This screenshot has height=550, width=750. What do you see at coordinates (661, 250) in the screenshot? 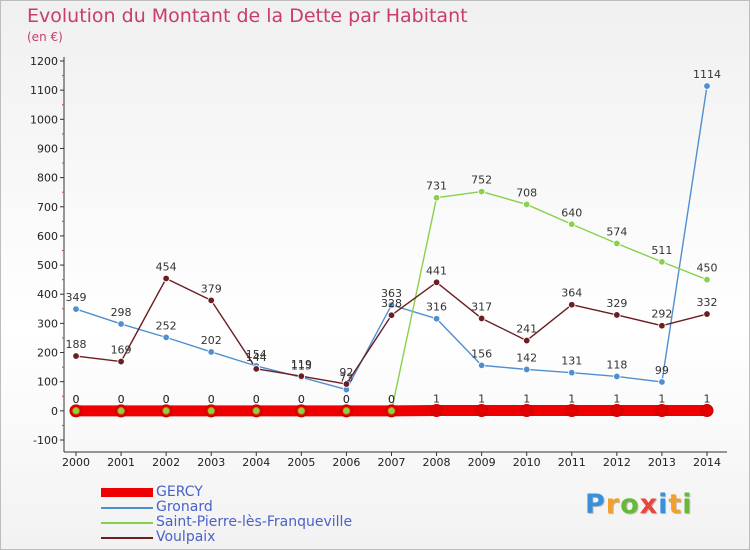
I see `data-label: 511` at bounding box center [661, 250].